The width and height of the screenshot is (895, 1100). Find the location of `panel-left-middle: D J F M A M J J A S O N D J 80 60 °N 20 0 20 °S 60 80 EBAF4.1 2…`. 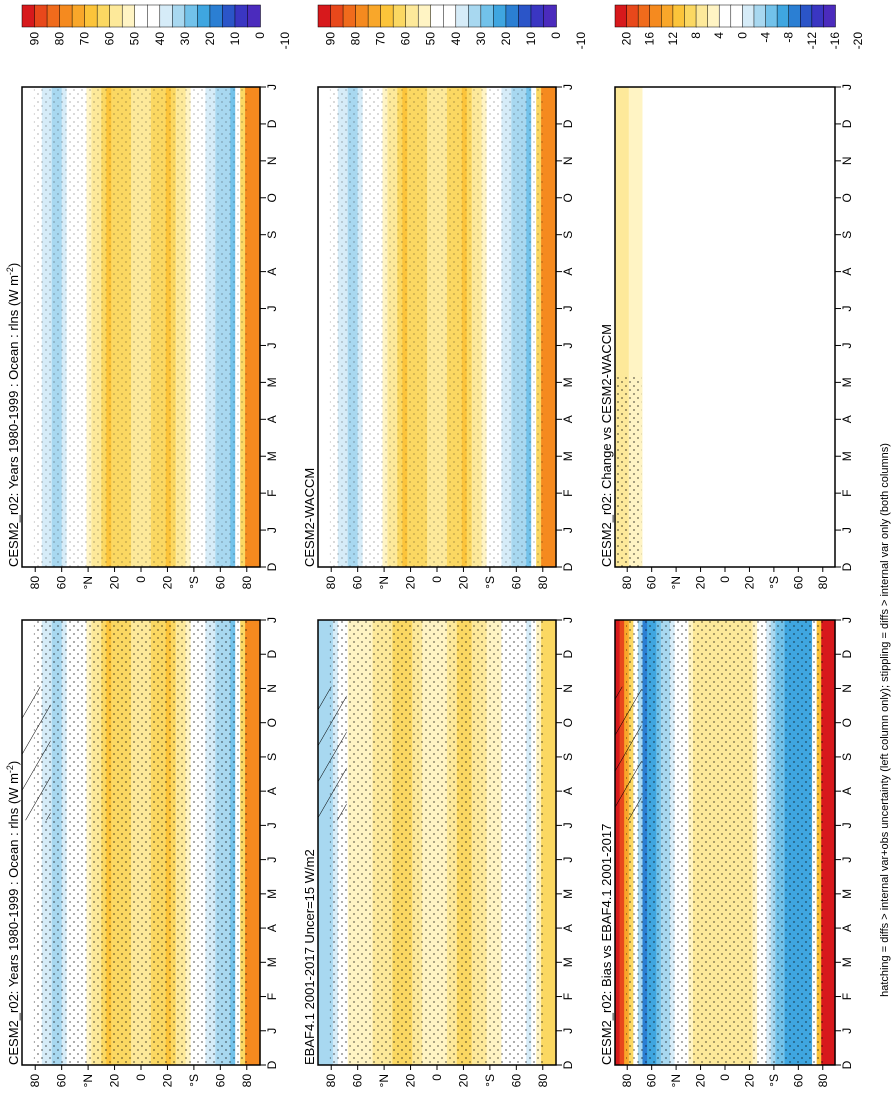

panel-left-middle: D J F M A M J J A S O N D J 80 60 °N 20 0 20 °S 60 80 EBAF4.1 2… is located at coordinates (438, 852).